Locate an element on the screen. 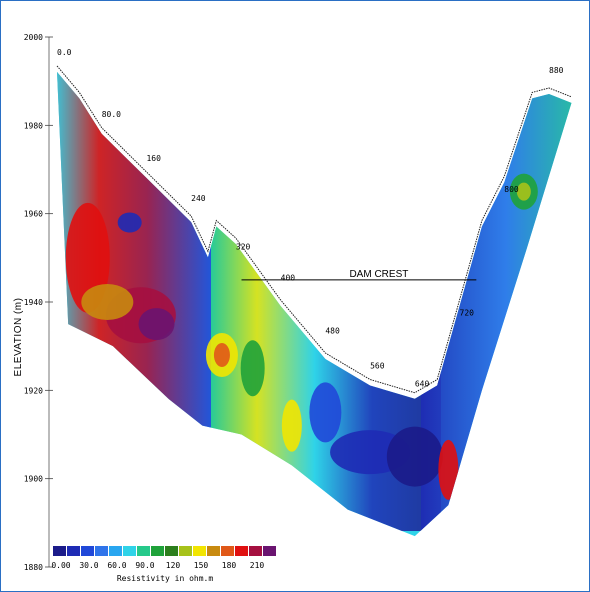 Image resolution: width=590 pixels, height=592 pixels. y-tick-label: 1940 is located at coordinates (33, 302).